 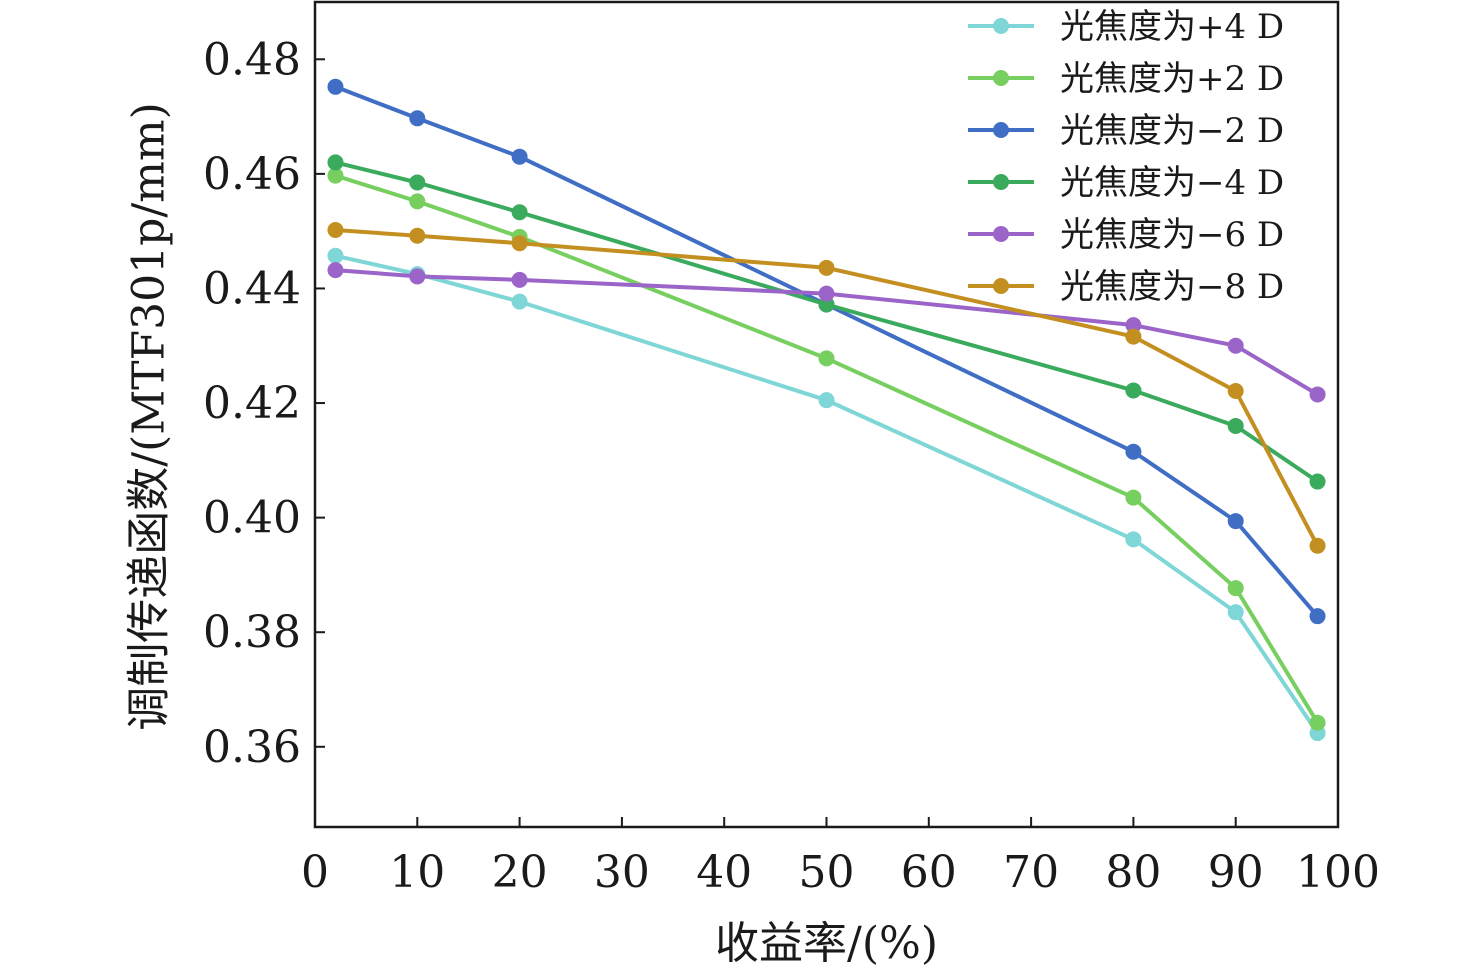 I want to click on legend-entry: 光焦度为+2 D, so click(x=1126, y=79).